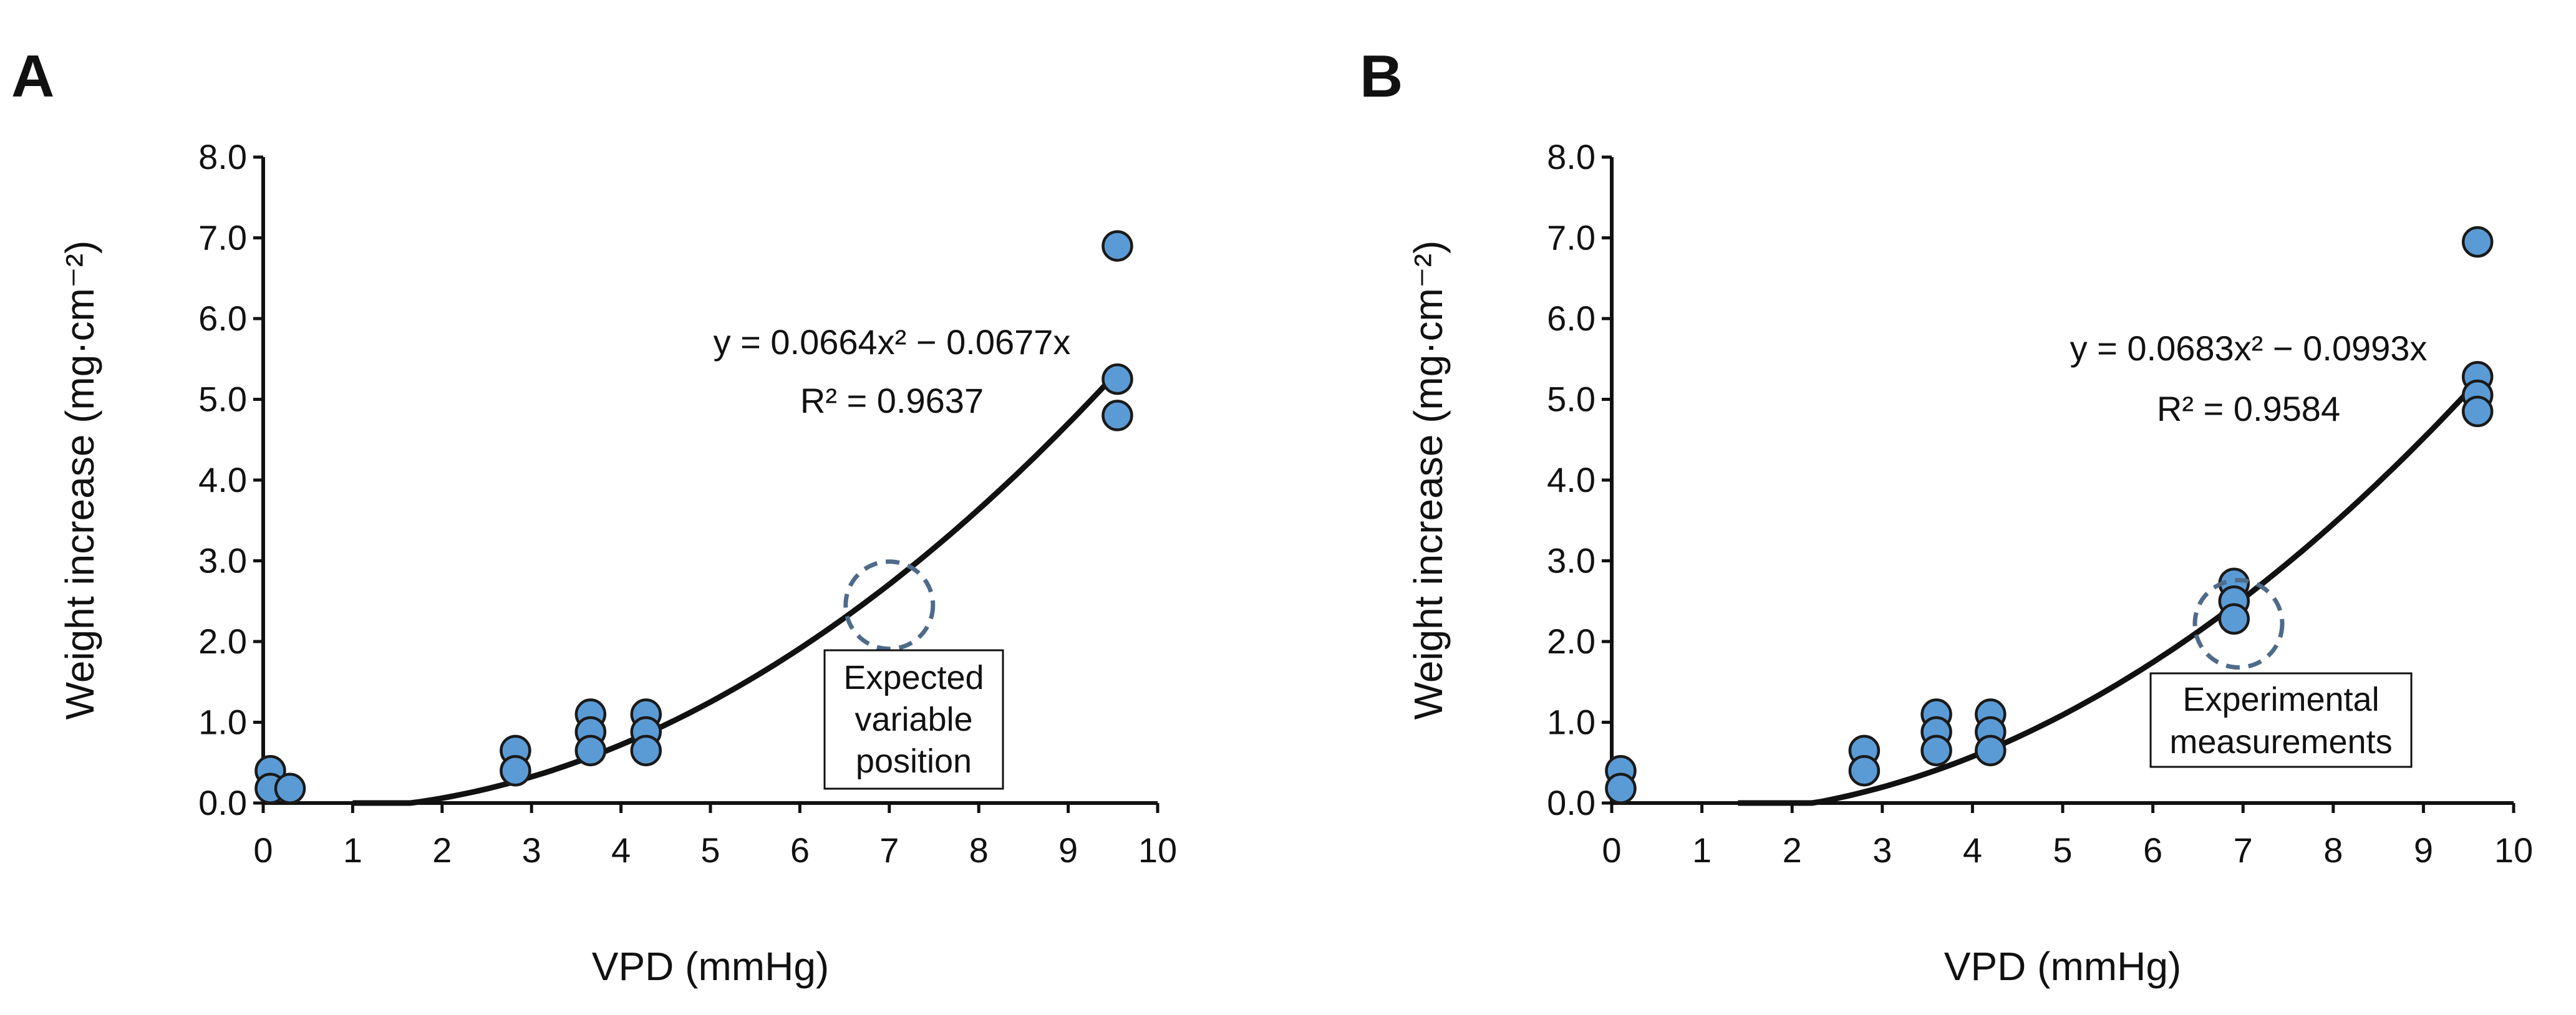  Describe the element at coordinates (914, 761) in the screenshot. I see `panel-a-annotation-line: position` at that location.